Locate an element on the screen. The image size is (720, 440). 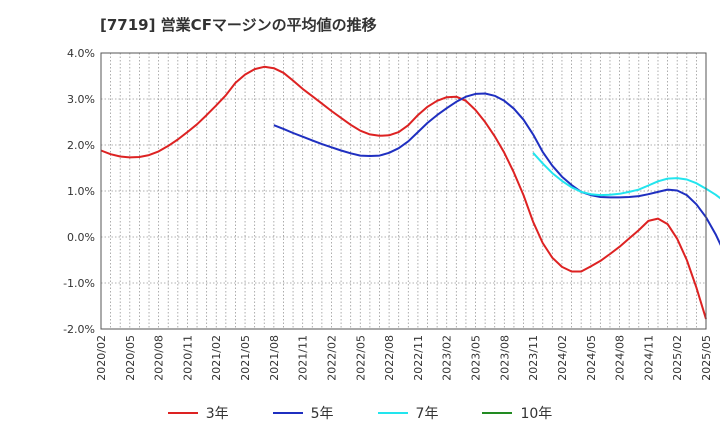
legend-item: 7年 is located at coordinates (408, 413).